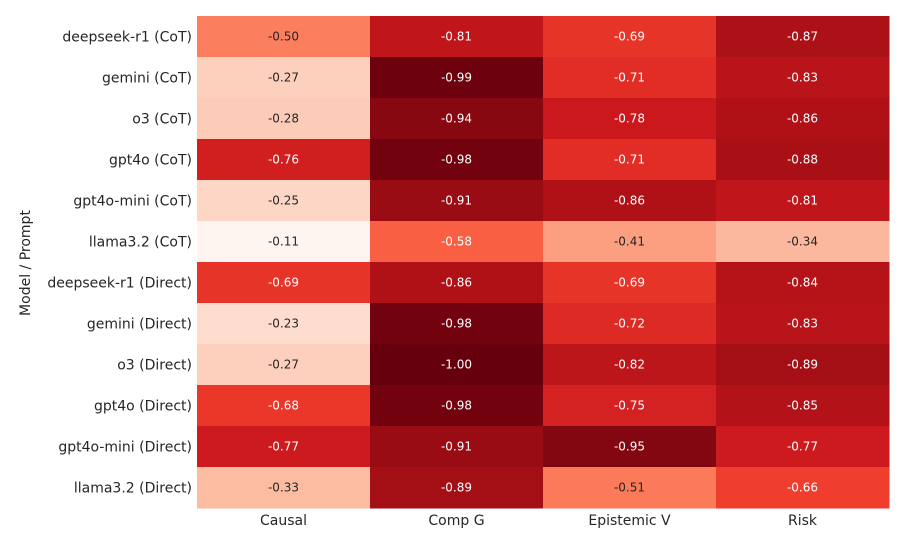 This screenshot has width=898, height=545. I want to click on y-tick-label: gemini (CoT), so click(147, 79).